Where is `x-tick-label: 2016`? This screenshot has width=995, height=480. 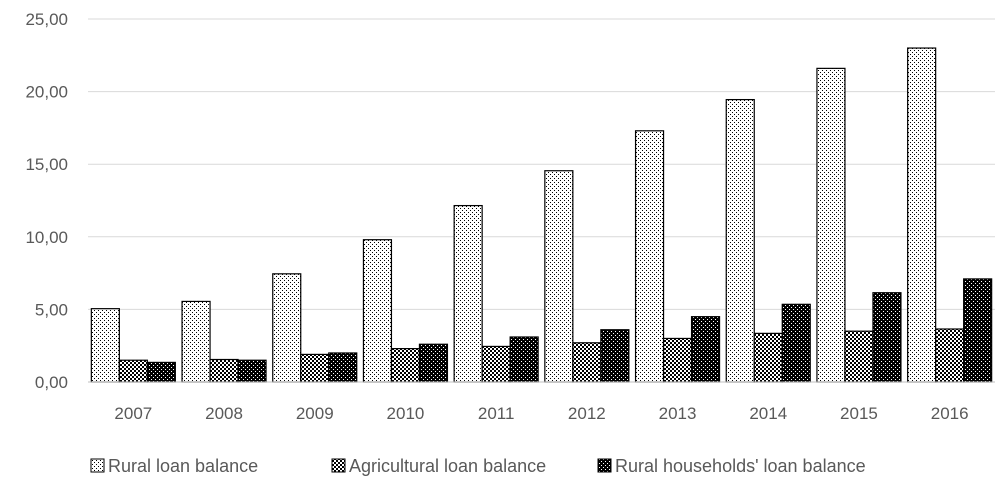
x-tick-label: 2016 is located at coordinates (950, 413).